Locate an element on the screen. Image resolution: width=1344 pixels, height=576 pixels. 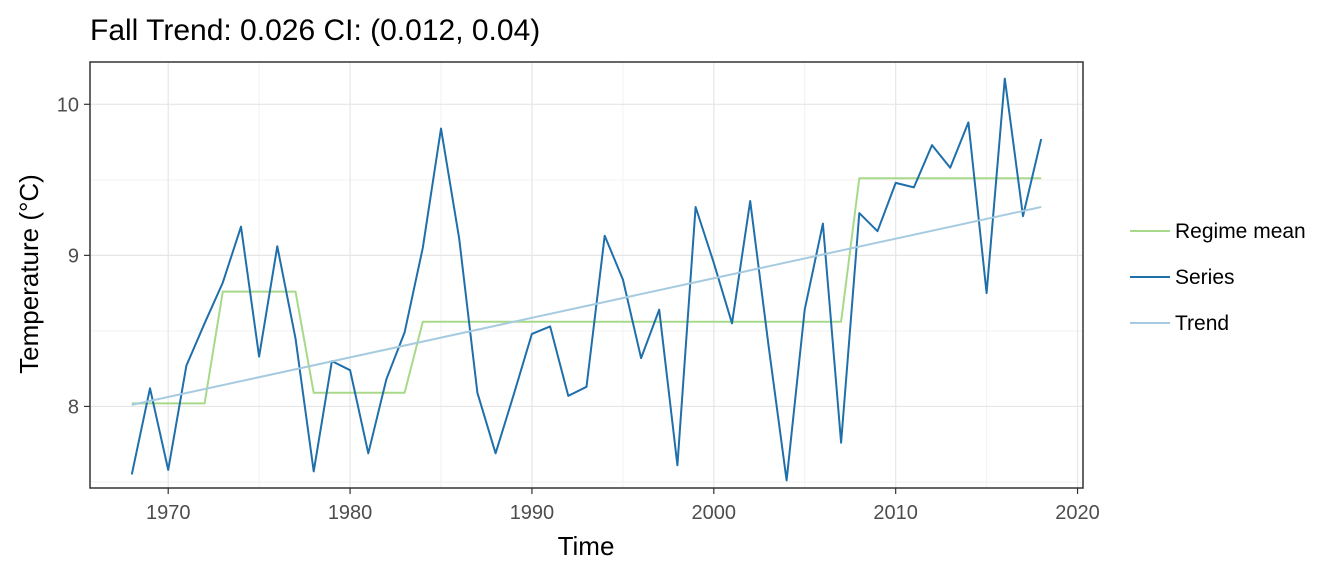
legend-label-regime-mean: Regime mean is located at coordinates (1240, 231).